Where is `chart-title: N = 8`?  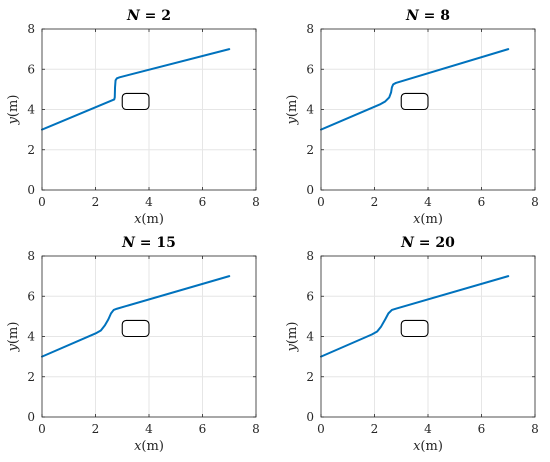 chart-title: N = 8 is located at coordinates (427, 16).